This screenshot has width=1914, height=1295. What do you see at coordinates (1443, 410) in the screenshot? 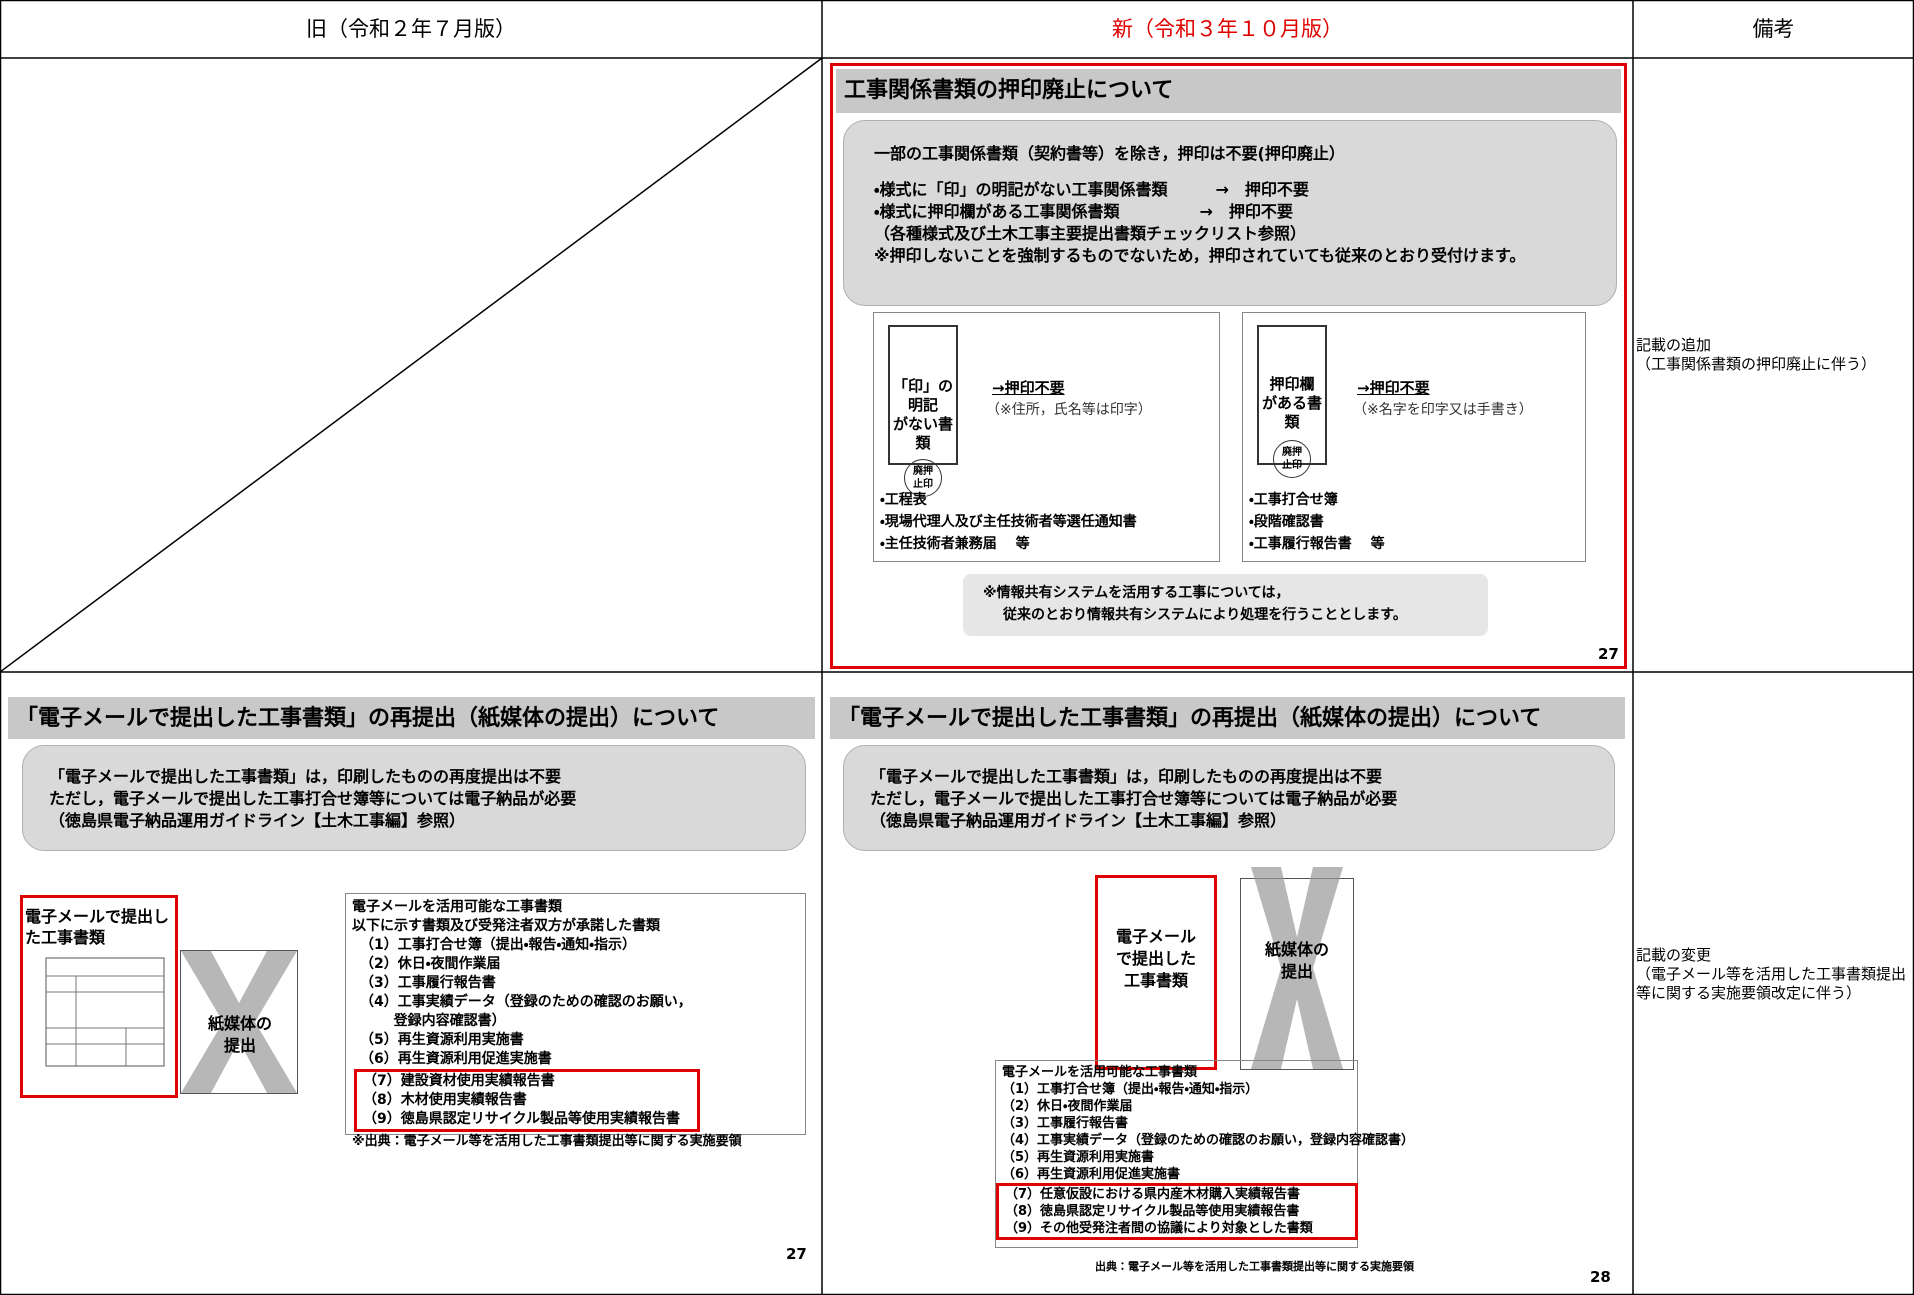
I see `note: （※名字を印字又は手書き）` at bounding box center [1443, 410].